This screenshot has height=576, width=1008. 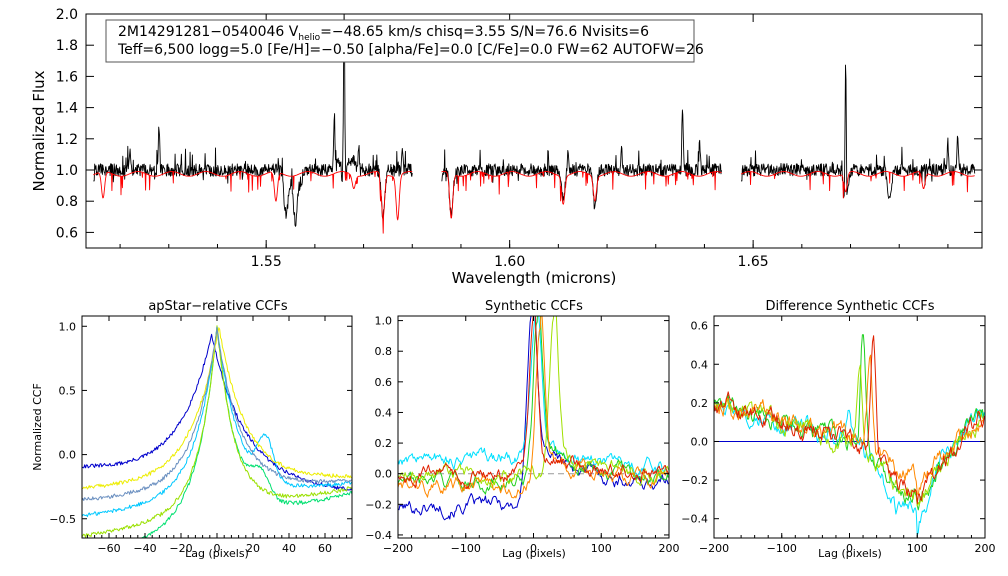 What do you see at coordinates (67, 202) in the screenshot?
I see `spectrum-y-tick-label: 0.8` at bounding box center [67, 202].